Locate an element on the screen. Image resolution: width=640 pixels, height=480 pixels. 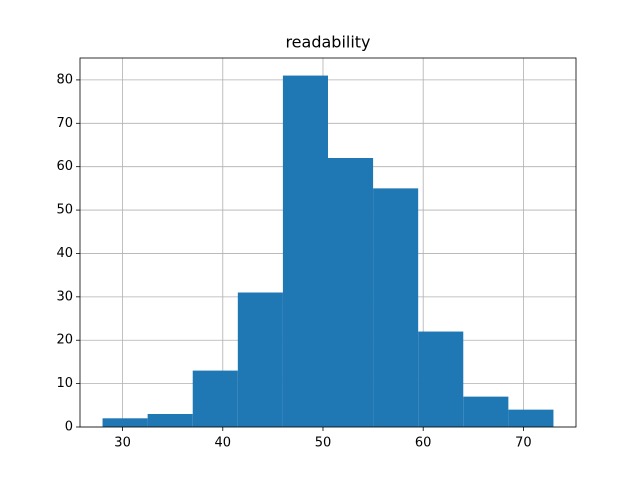
y-tick-label: 50 is located at coordinates (64, 210).